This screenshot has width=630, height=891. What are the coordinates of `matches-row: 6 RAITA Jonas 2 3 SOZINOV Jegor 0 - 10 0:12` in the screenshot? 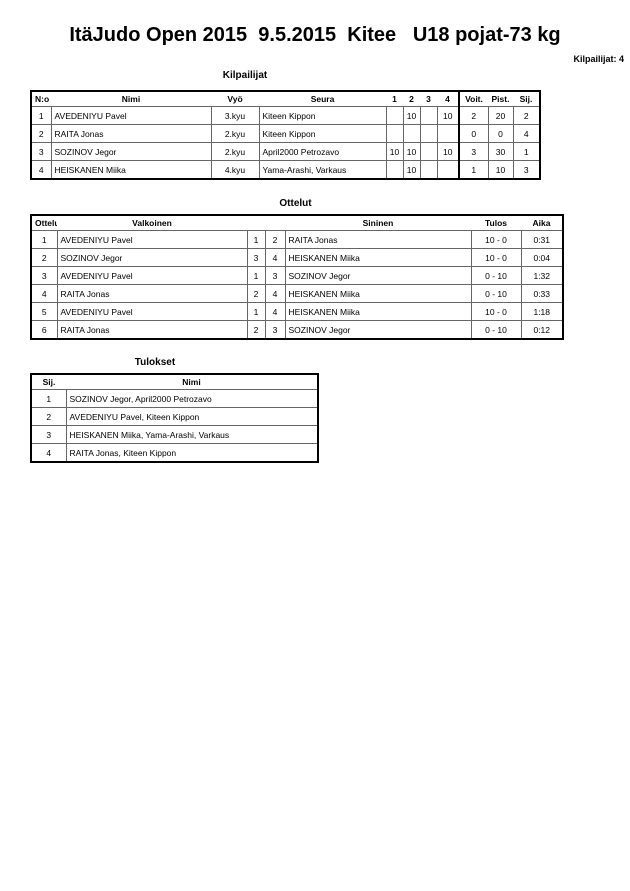 It's located at (297, 330).